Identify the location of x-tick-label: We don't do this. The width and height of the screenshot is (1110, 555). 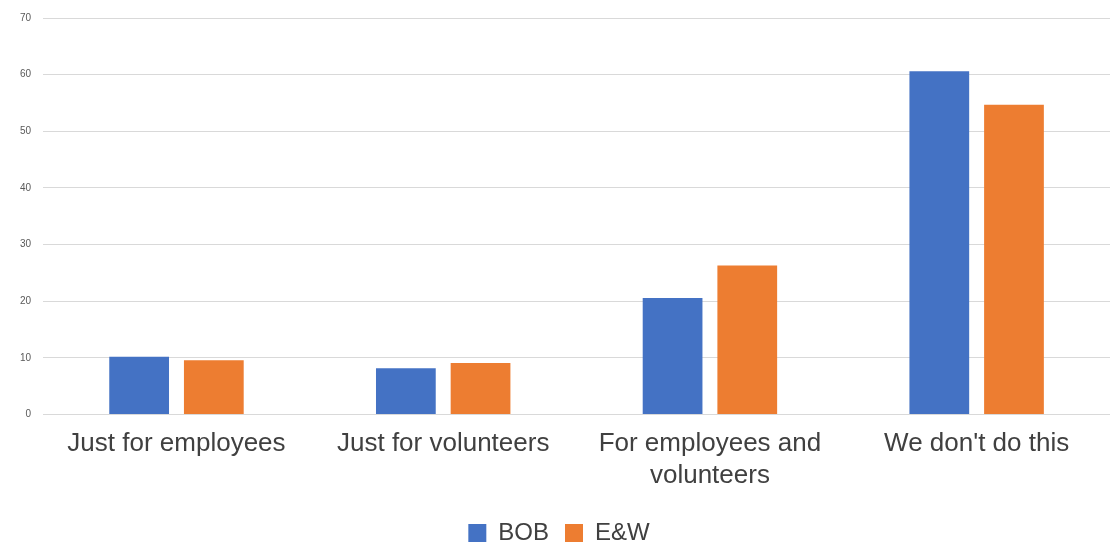
(977, 442).